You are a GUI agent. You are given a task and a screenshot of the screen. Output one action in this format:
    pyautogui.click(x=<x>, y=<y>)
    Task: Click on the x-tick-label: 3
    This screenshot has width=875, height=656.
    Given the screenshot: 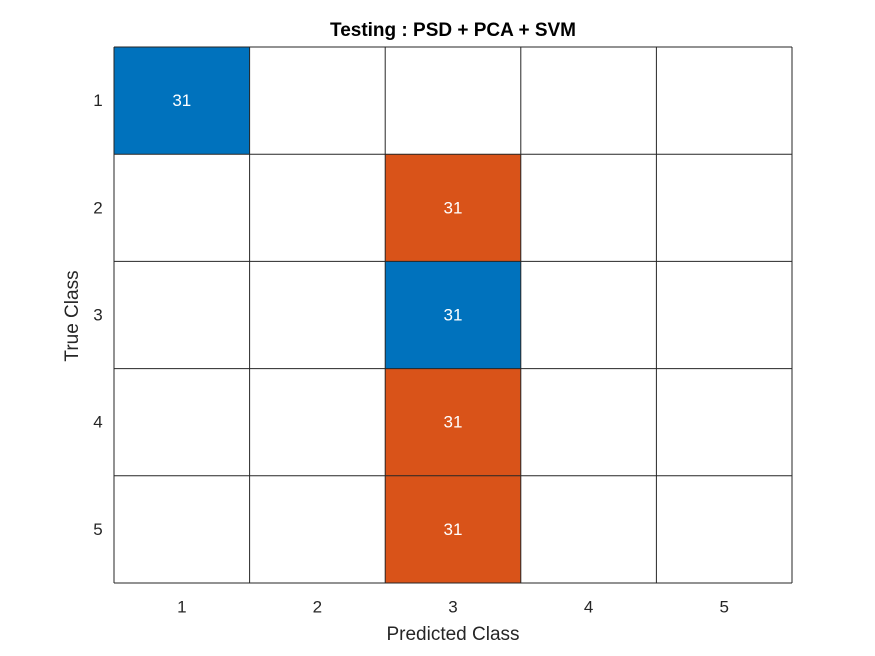 What is the action you would take?
    pyautogui.click(x=452, y=607)
    